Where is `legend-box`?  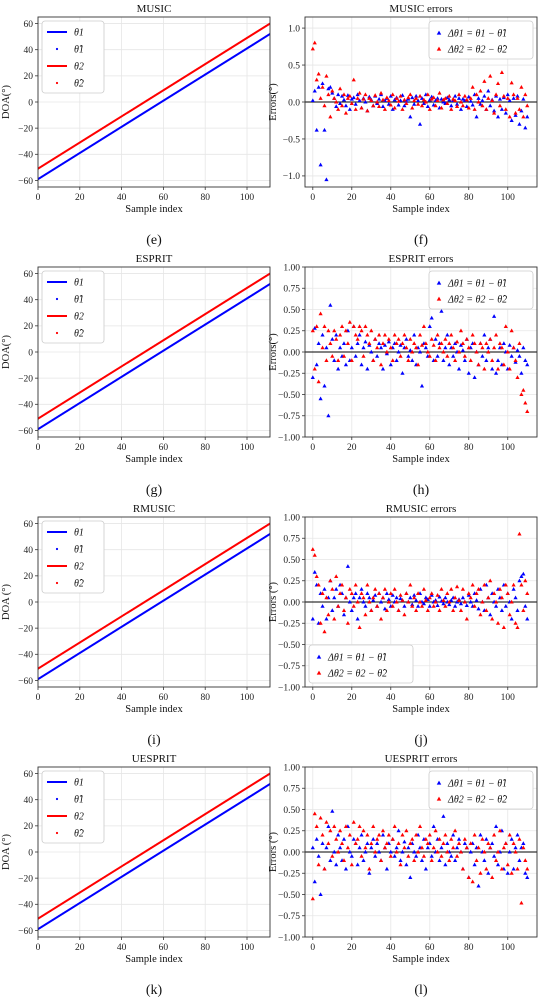 legend-box is located at coordinates (481, 790).